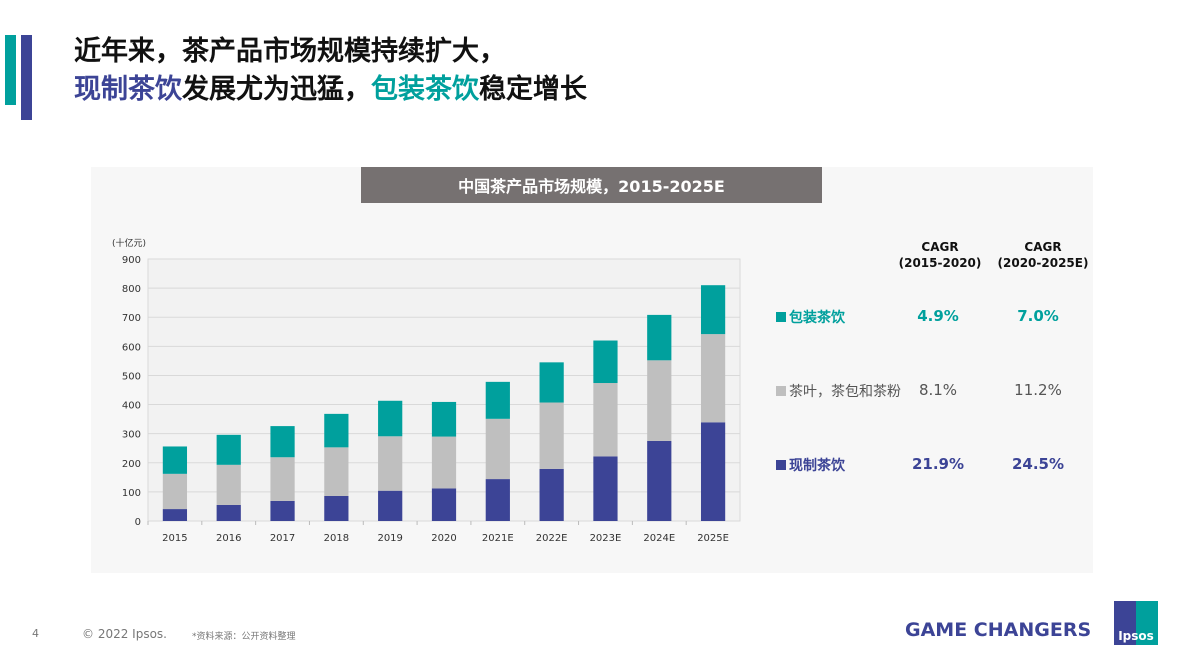  Describe the element at coordinates (228, 538) in the screenshot. I see `x-tick-label: 2016` at that location.